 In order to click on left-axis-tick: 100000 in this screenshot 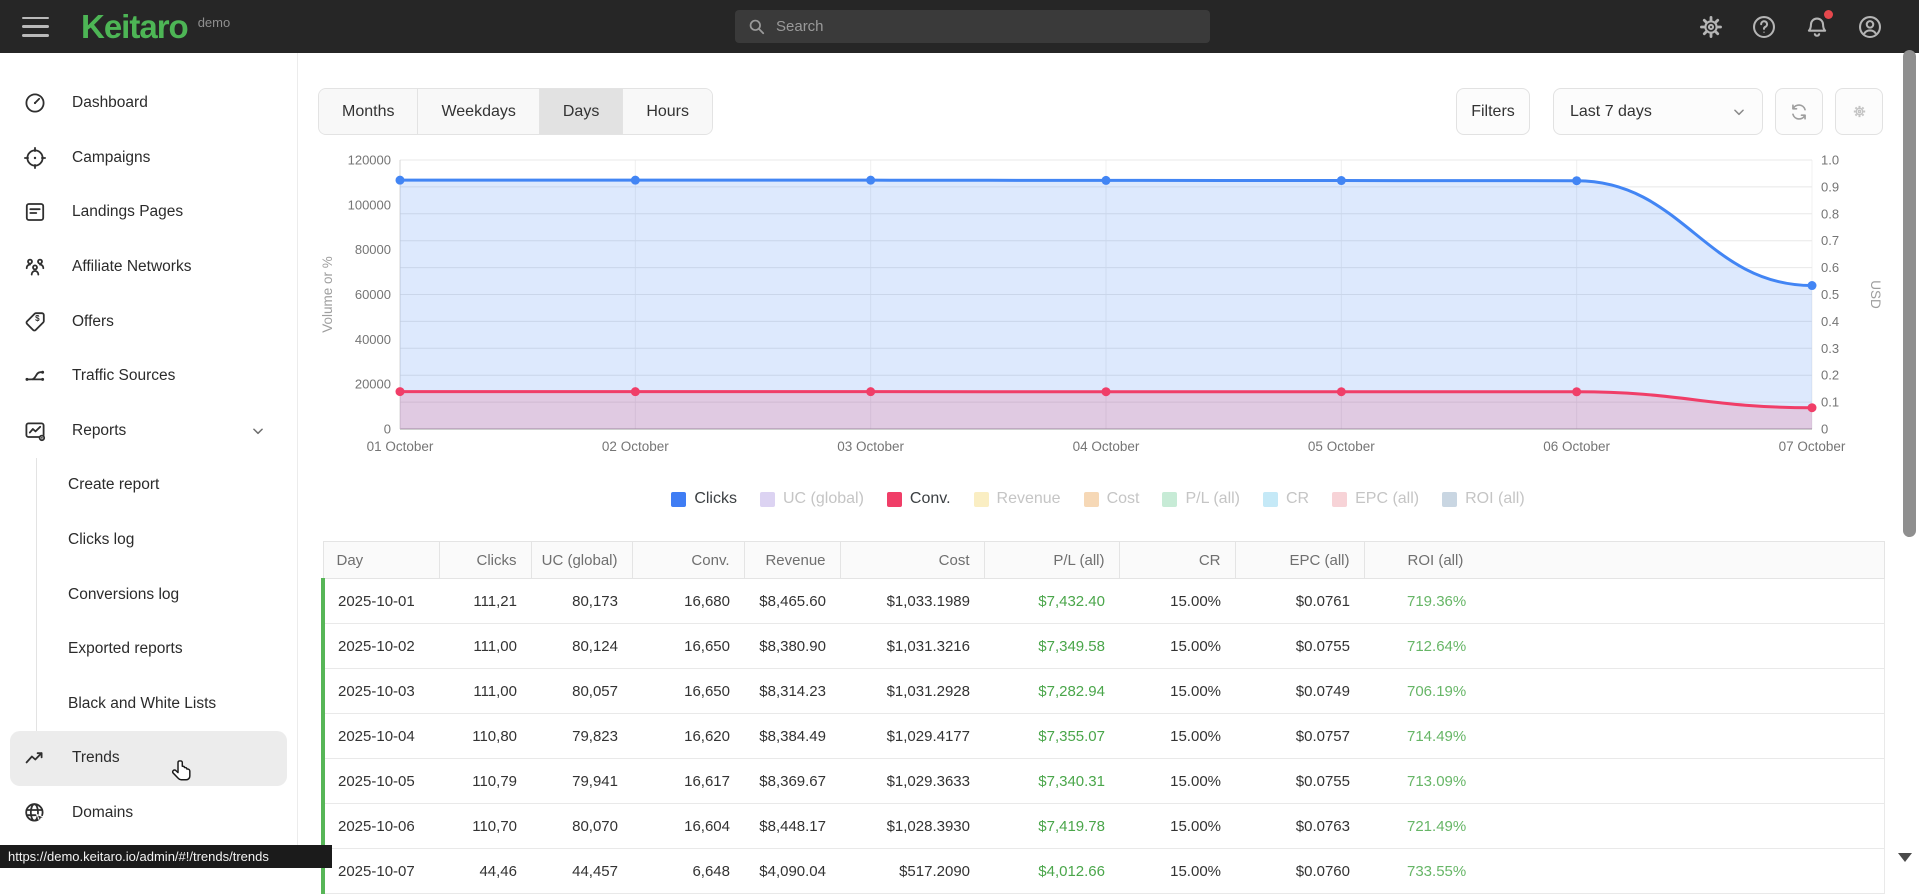, I will do `click(369, 204)`.